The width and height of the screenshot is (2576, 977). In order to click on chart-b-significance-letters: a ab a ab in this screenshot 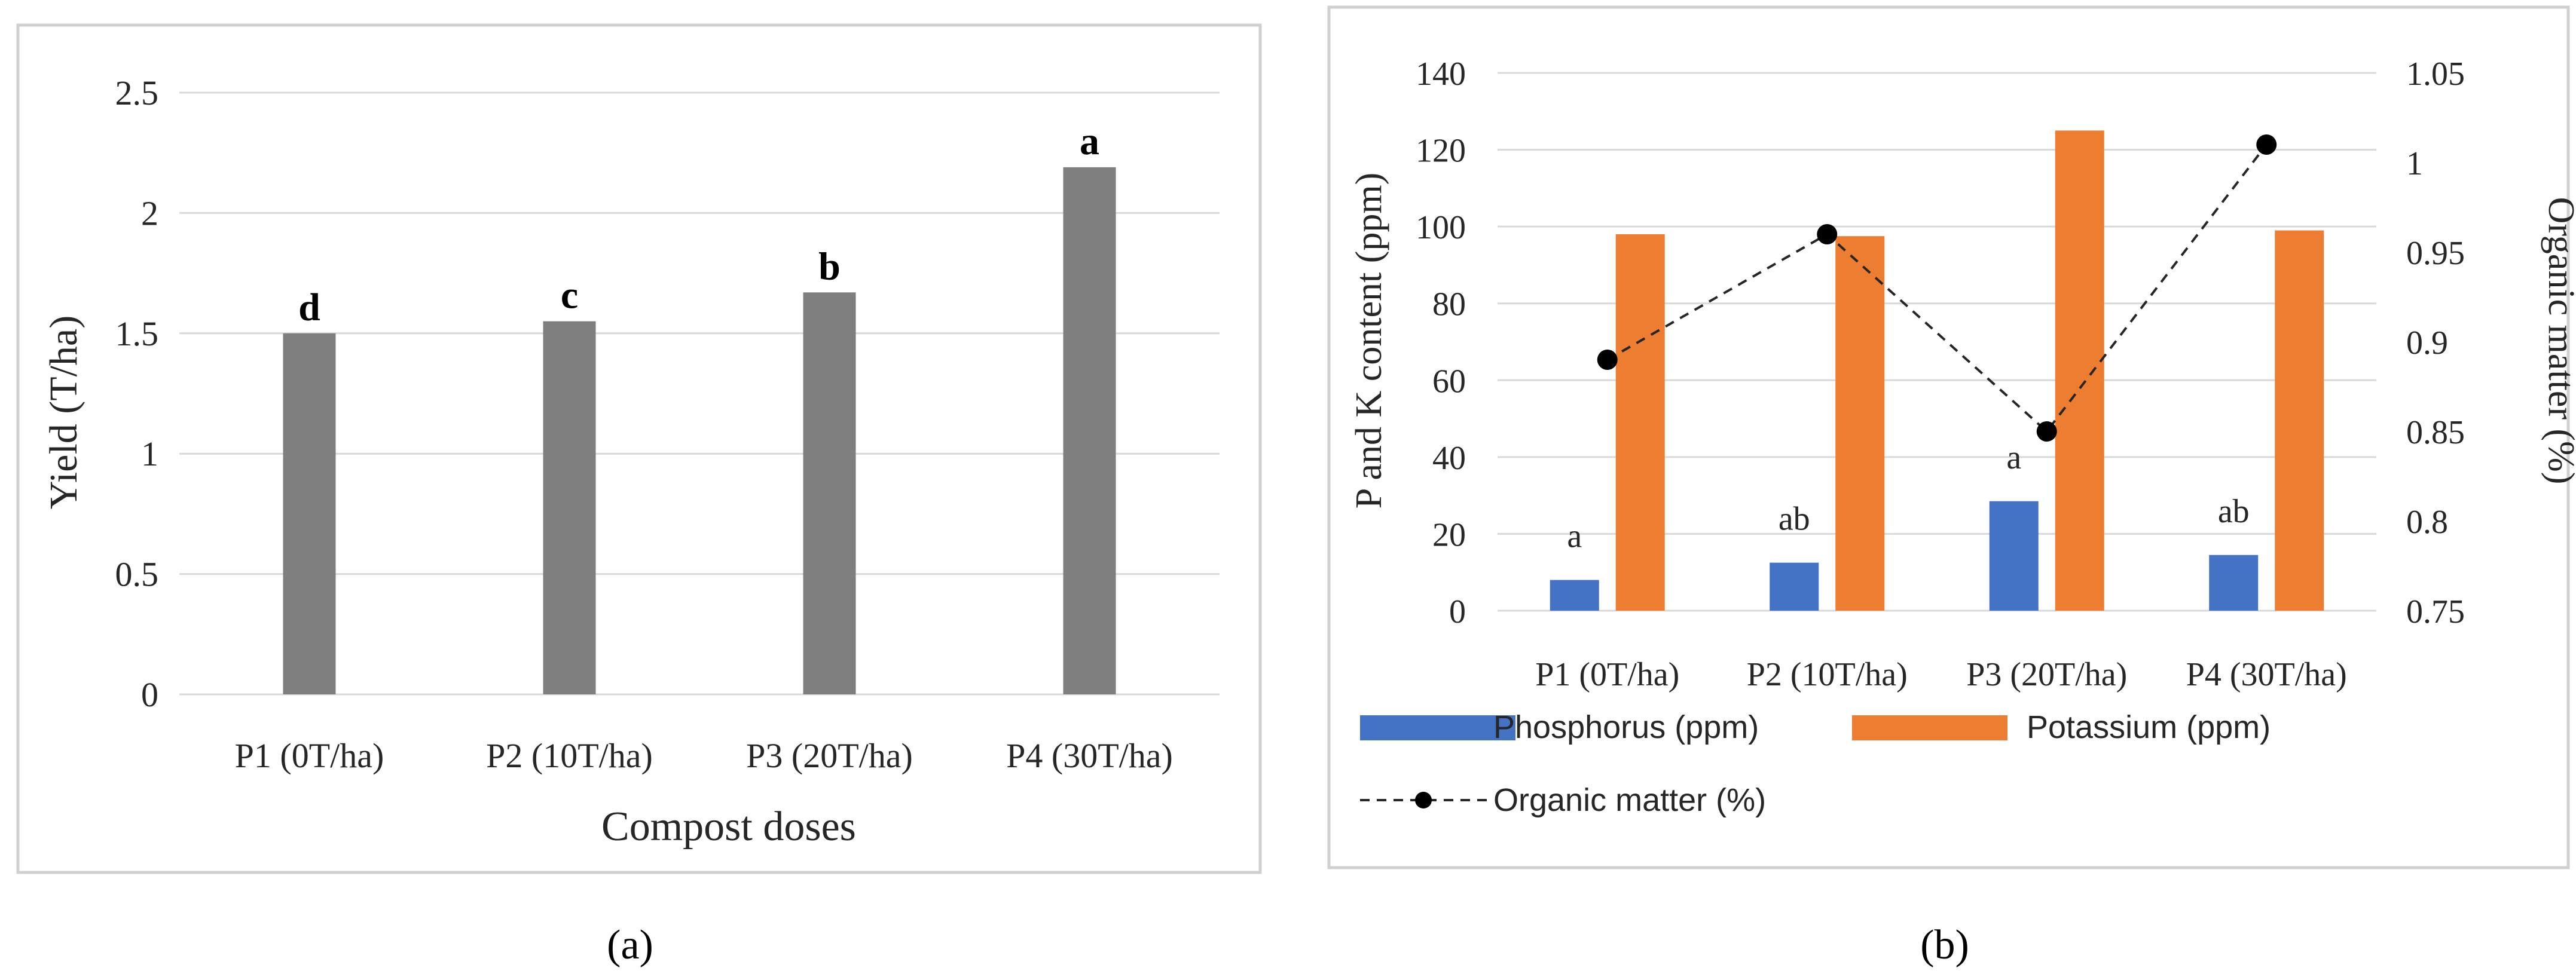, I will do `click(1908, 497)`.